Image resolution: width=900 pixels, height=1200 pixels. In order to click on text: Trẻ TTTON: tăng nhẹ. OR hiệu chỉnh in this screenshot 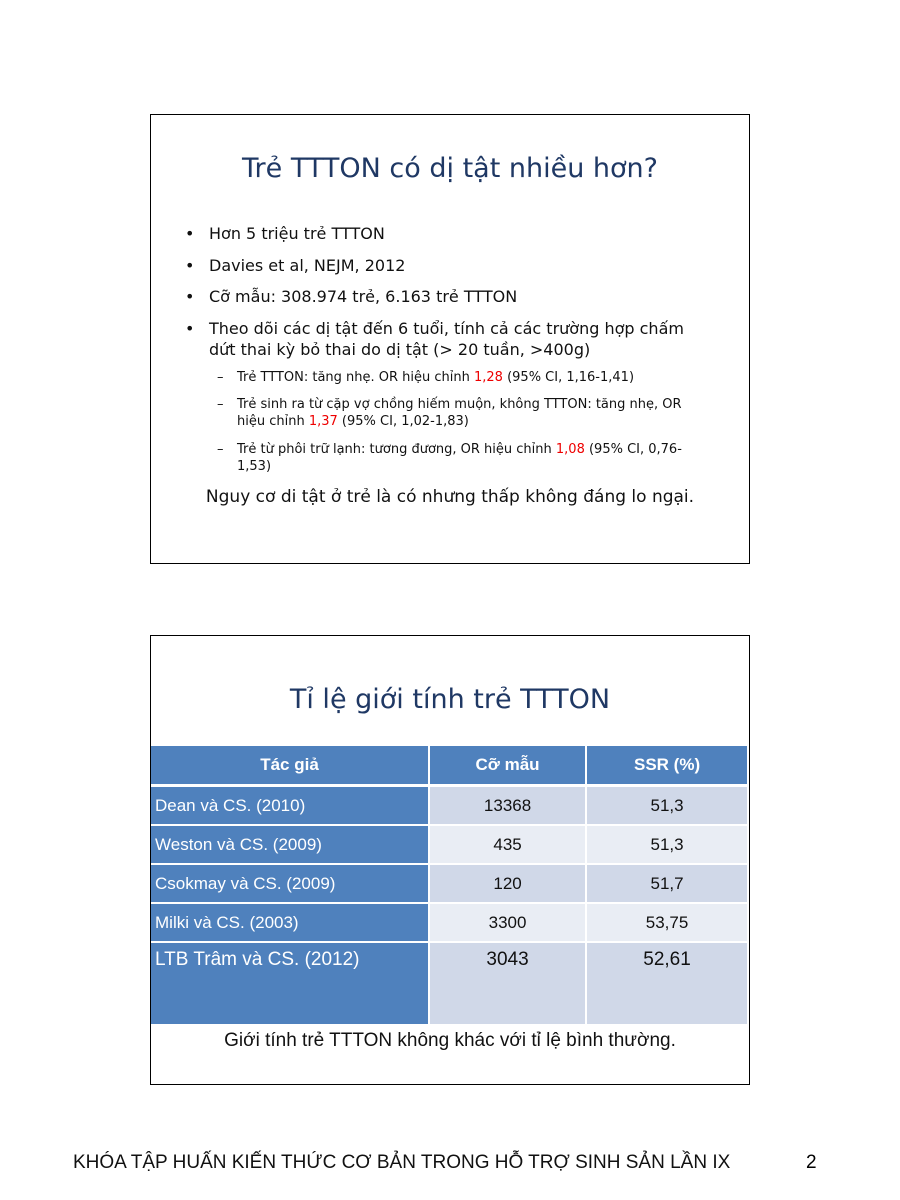, I will do `click(355, 377)`.